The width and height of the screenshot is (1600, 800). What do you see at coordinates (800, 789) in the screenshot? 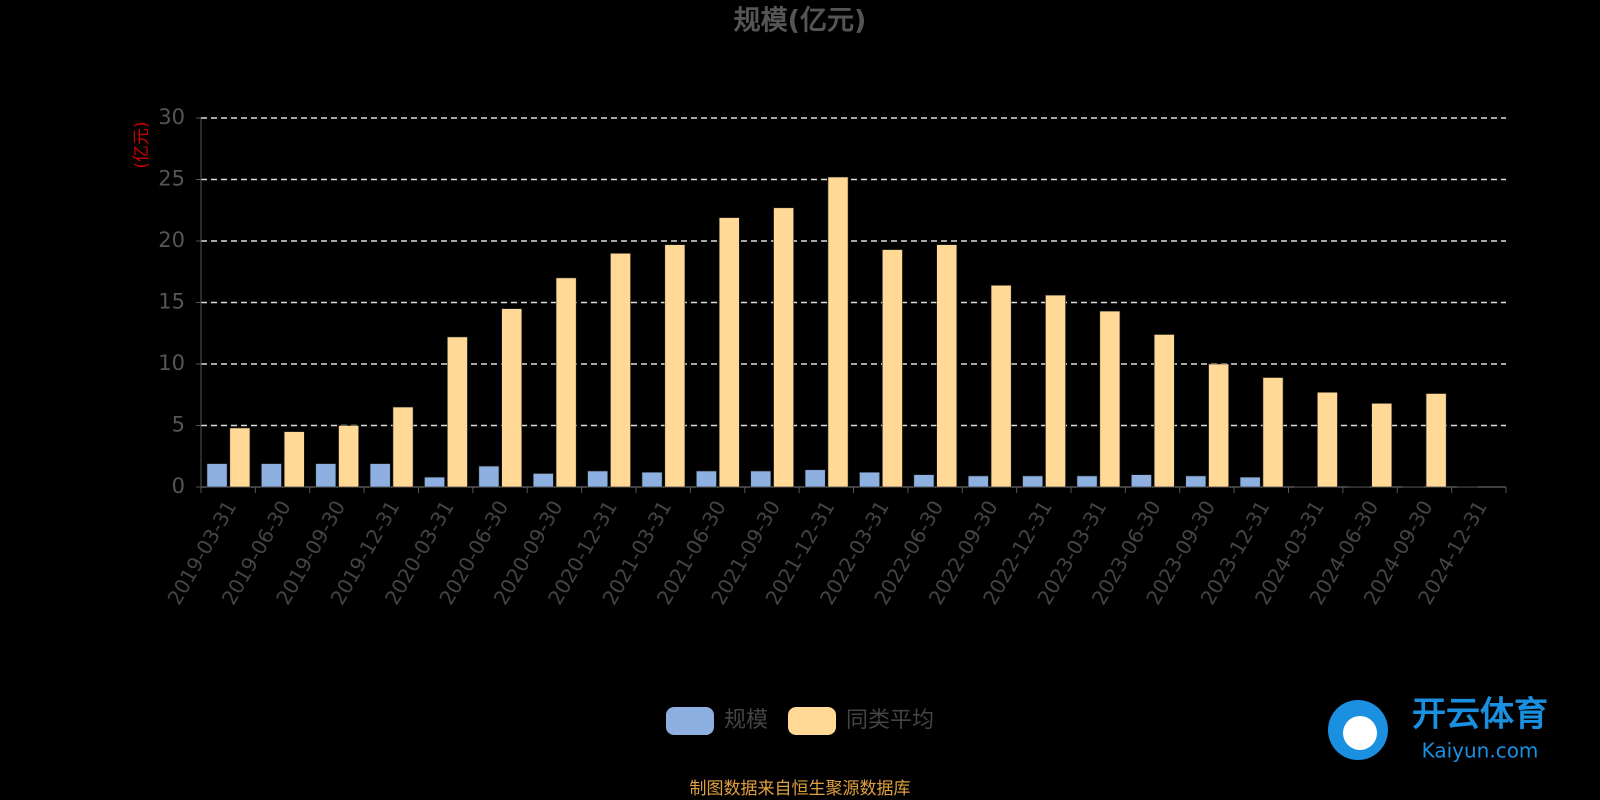
I see `source-note: 制图数据来自恒生聚源数据库` at bounding box center [800, 789].